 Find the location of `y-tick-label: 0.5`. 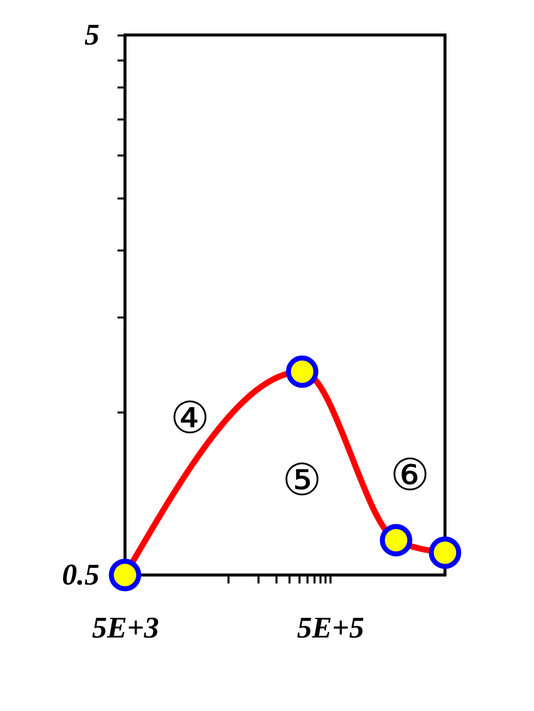

y-tick-label: 0.5 is located at coordinates (81, 575).